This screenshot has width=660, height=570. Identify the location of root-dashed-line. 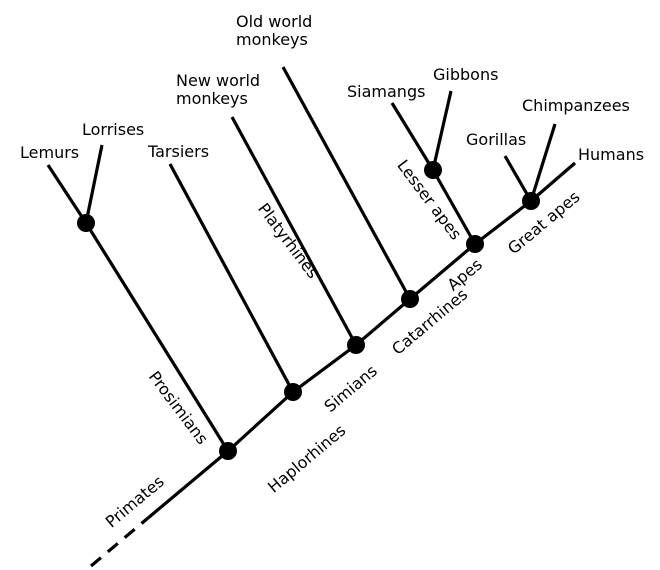
(119, 542).